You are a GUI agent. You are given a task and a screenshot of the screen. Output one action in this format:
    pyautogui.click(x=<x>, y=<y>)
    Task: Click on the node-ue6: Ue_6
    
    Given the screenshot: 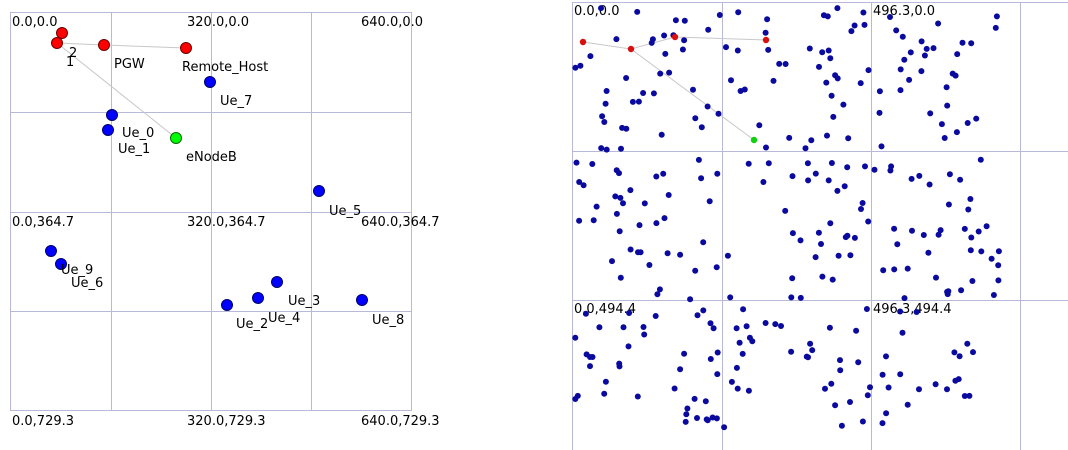 What is the action you would take?
    pyautogui.click(x=79, y=275)
    